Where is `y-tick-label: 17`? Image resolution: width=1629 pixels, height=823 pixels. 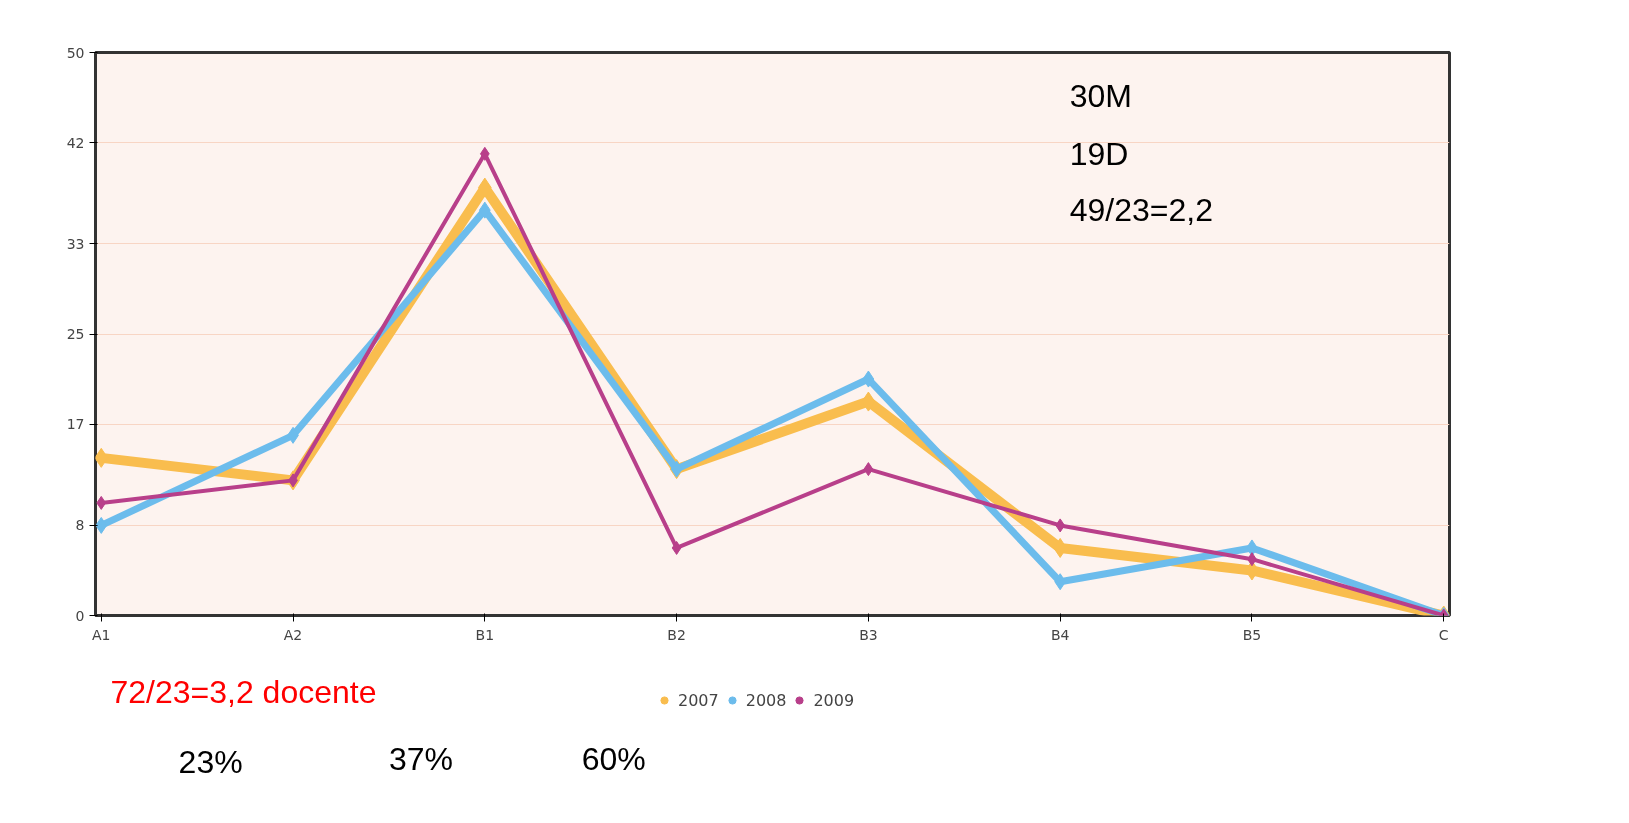
y-tick-label: 17 is located at coordinates (75, 424).